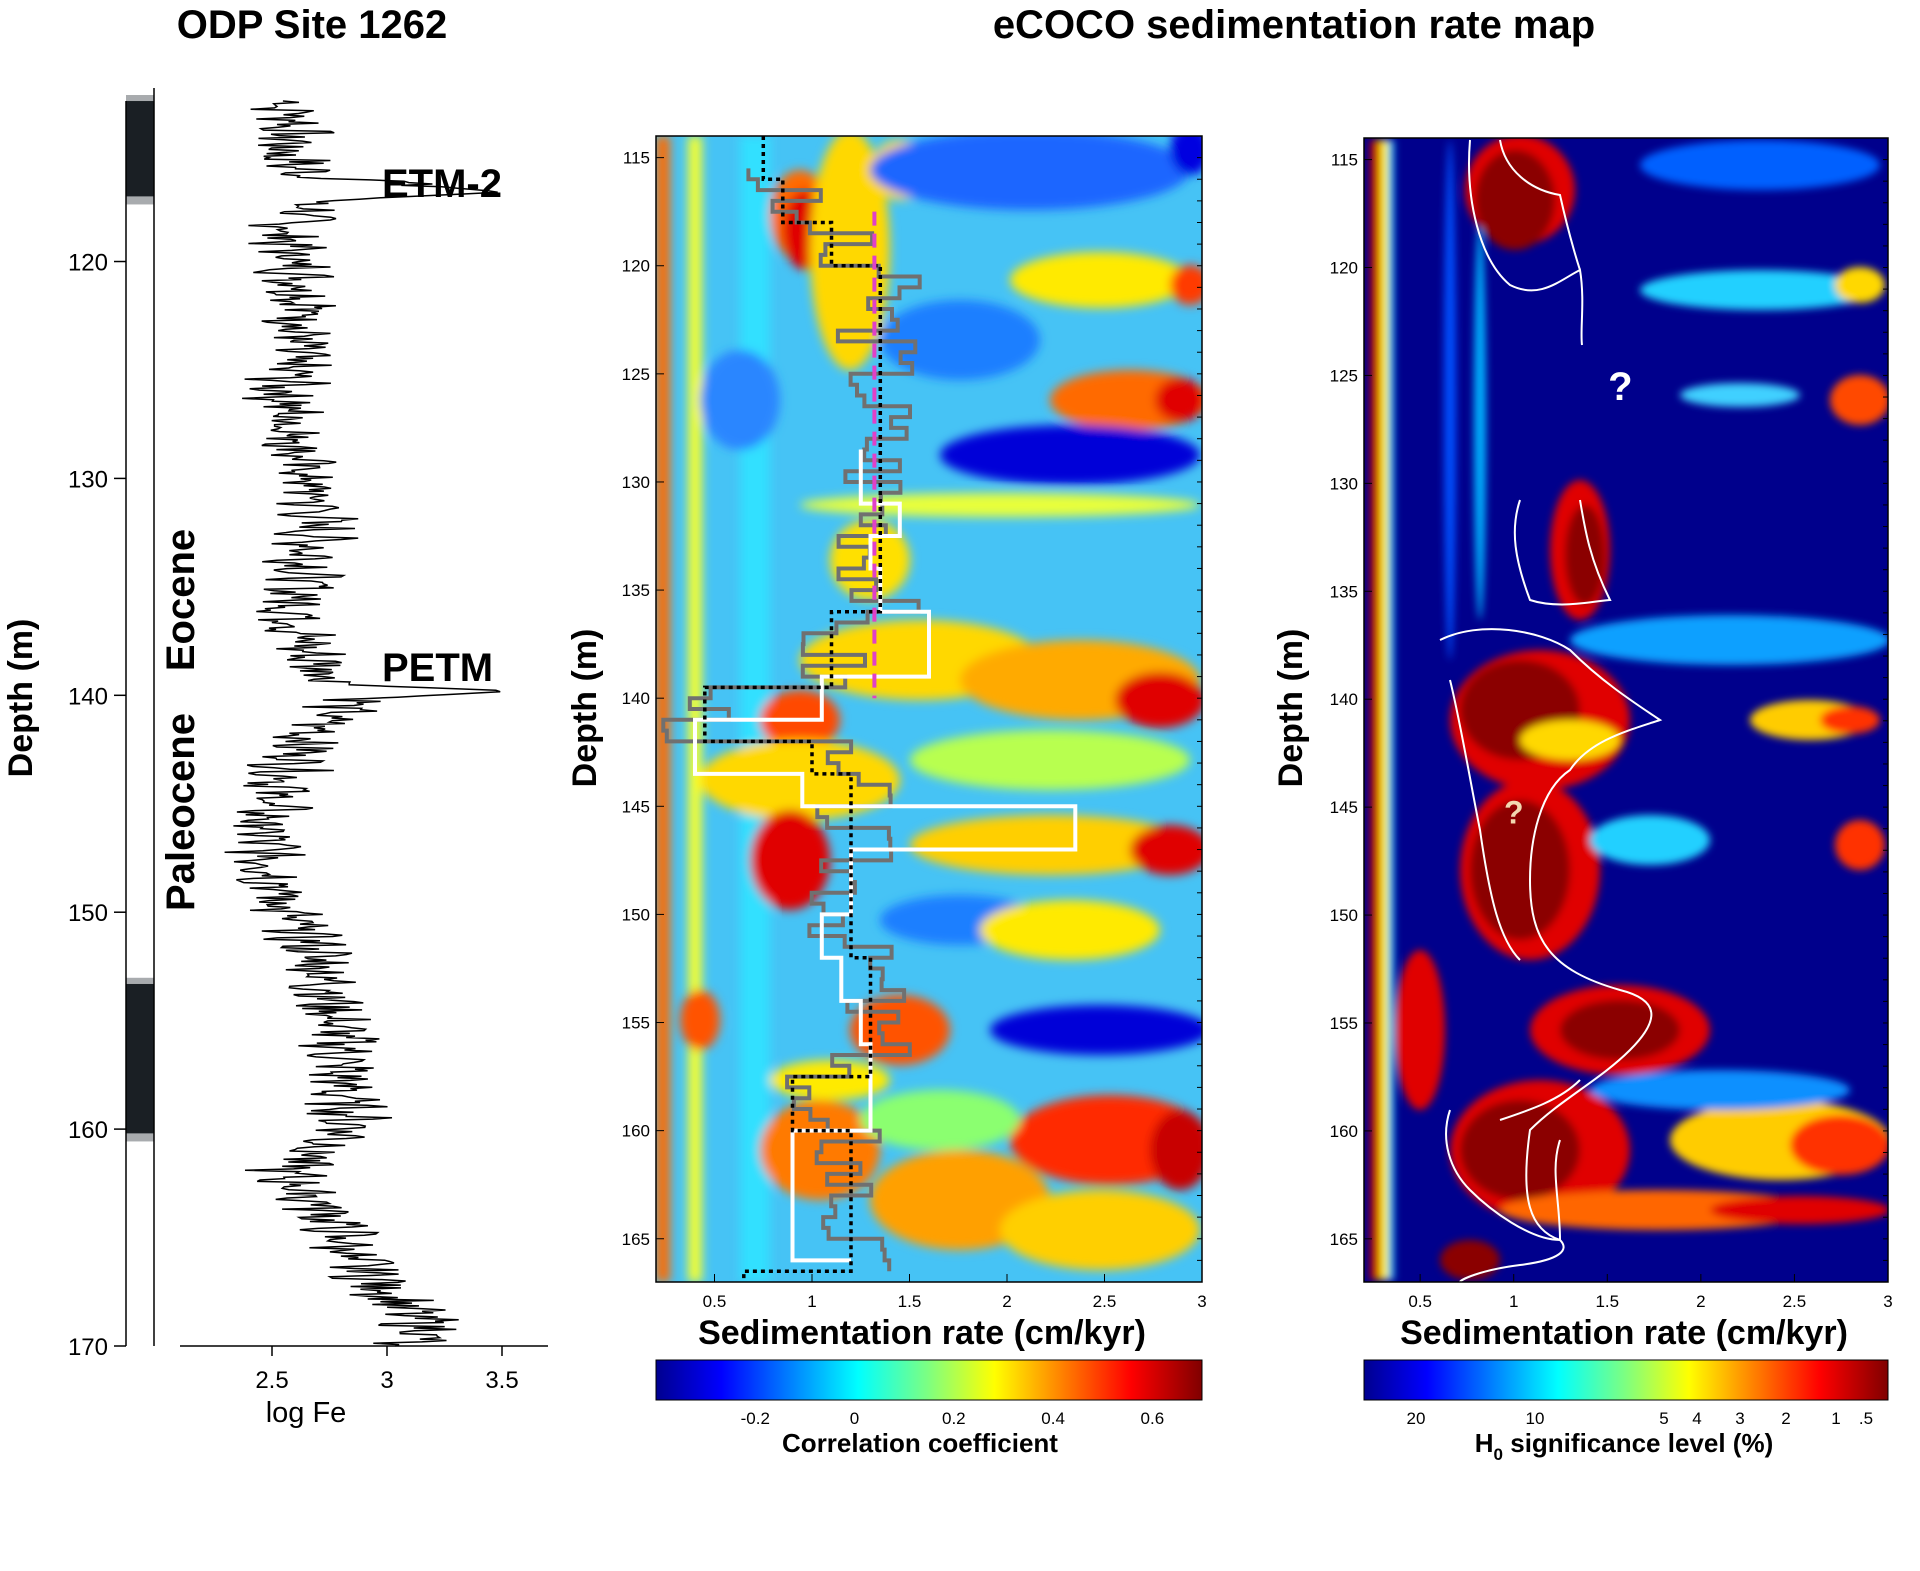 The width and height of the screenshot is (1920, 1571). I want to click on black-dotted-step-curve, so click(793, 709).